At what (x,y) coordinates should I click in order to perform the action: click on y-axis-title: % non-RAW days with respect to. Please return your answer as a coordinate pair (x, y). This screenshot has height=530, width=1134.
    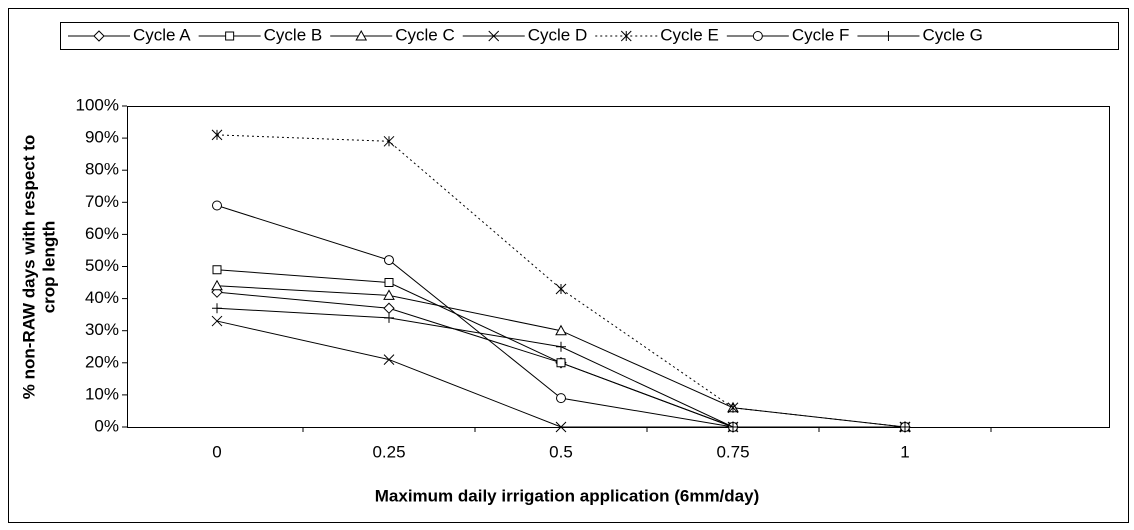
    Looking at the image, I should click on (28, 267).